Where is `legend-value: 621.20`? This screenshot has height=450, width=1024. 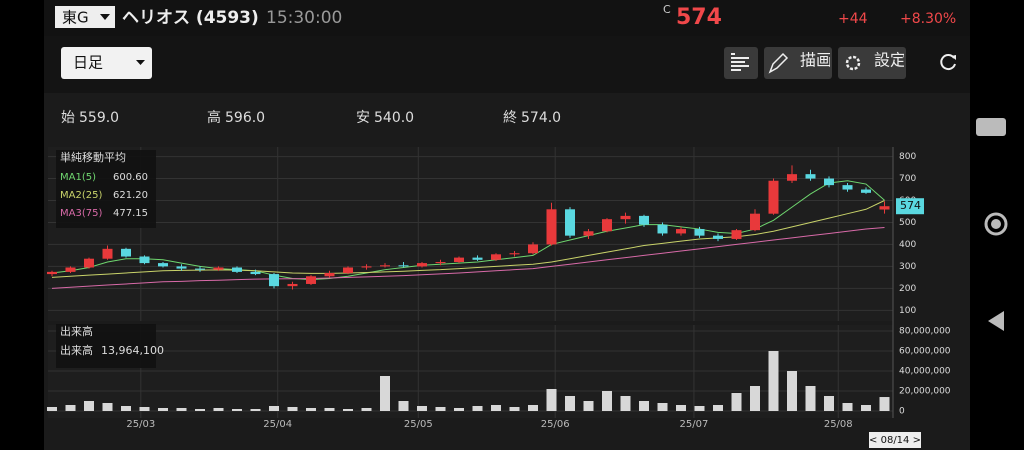
legend-value: 621.20 is located at coordinates (130, 195).